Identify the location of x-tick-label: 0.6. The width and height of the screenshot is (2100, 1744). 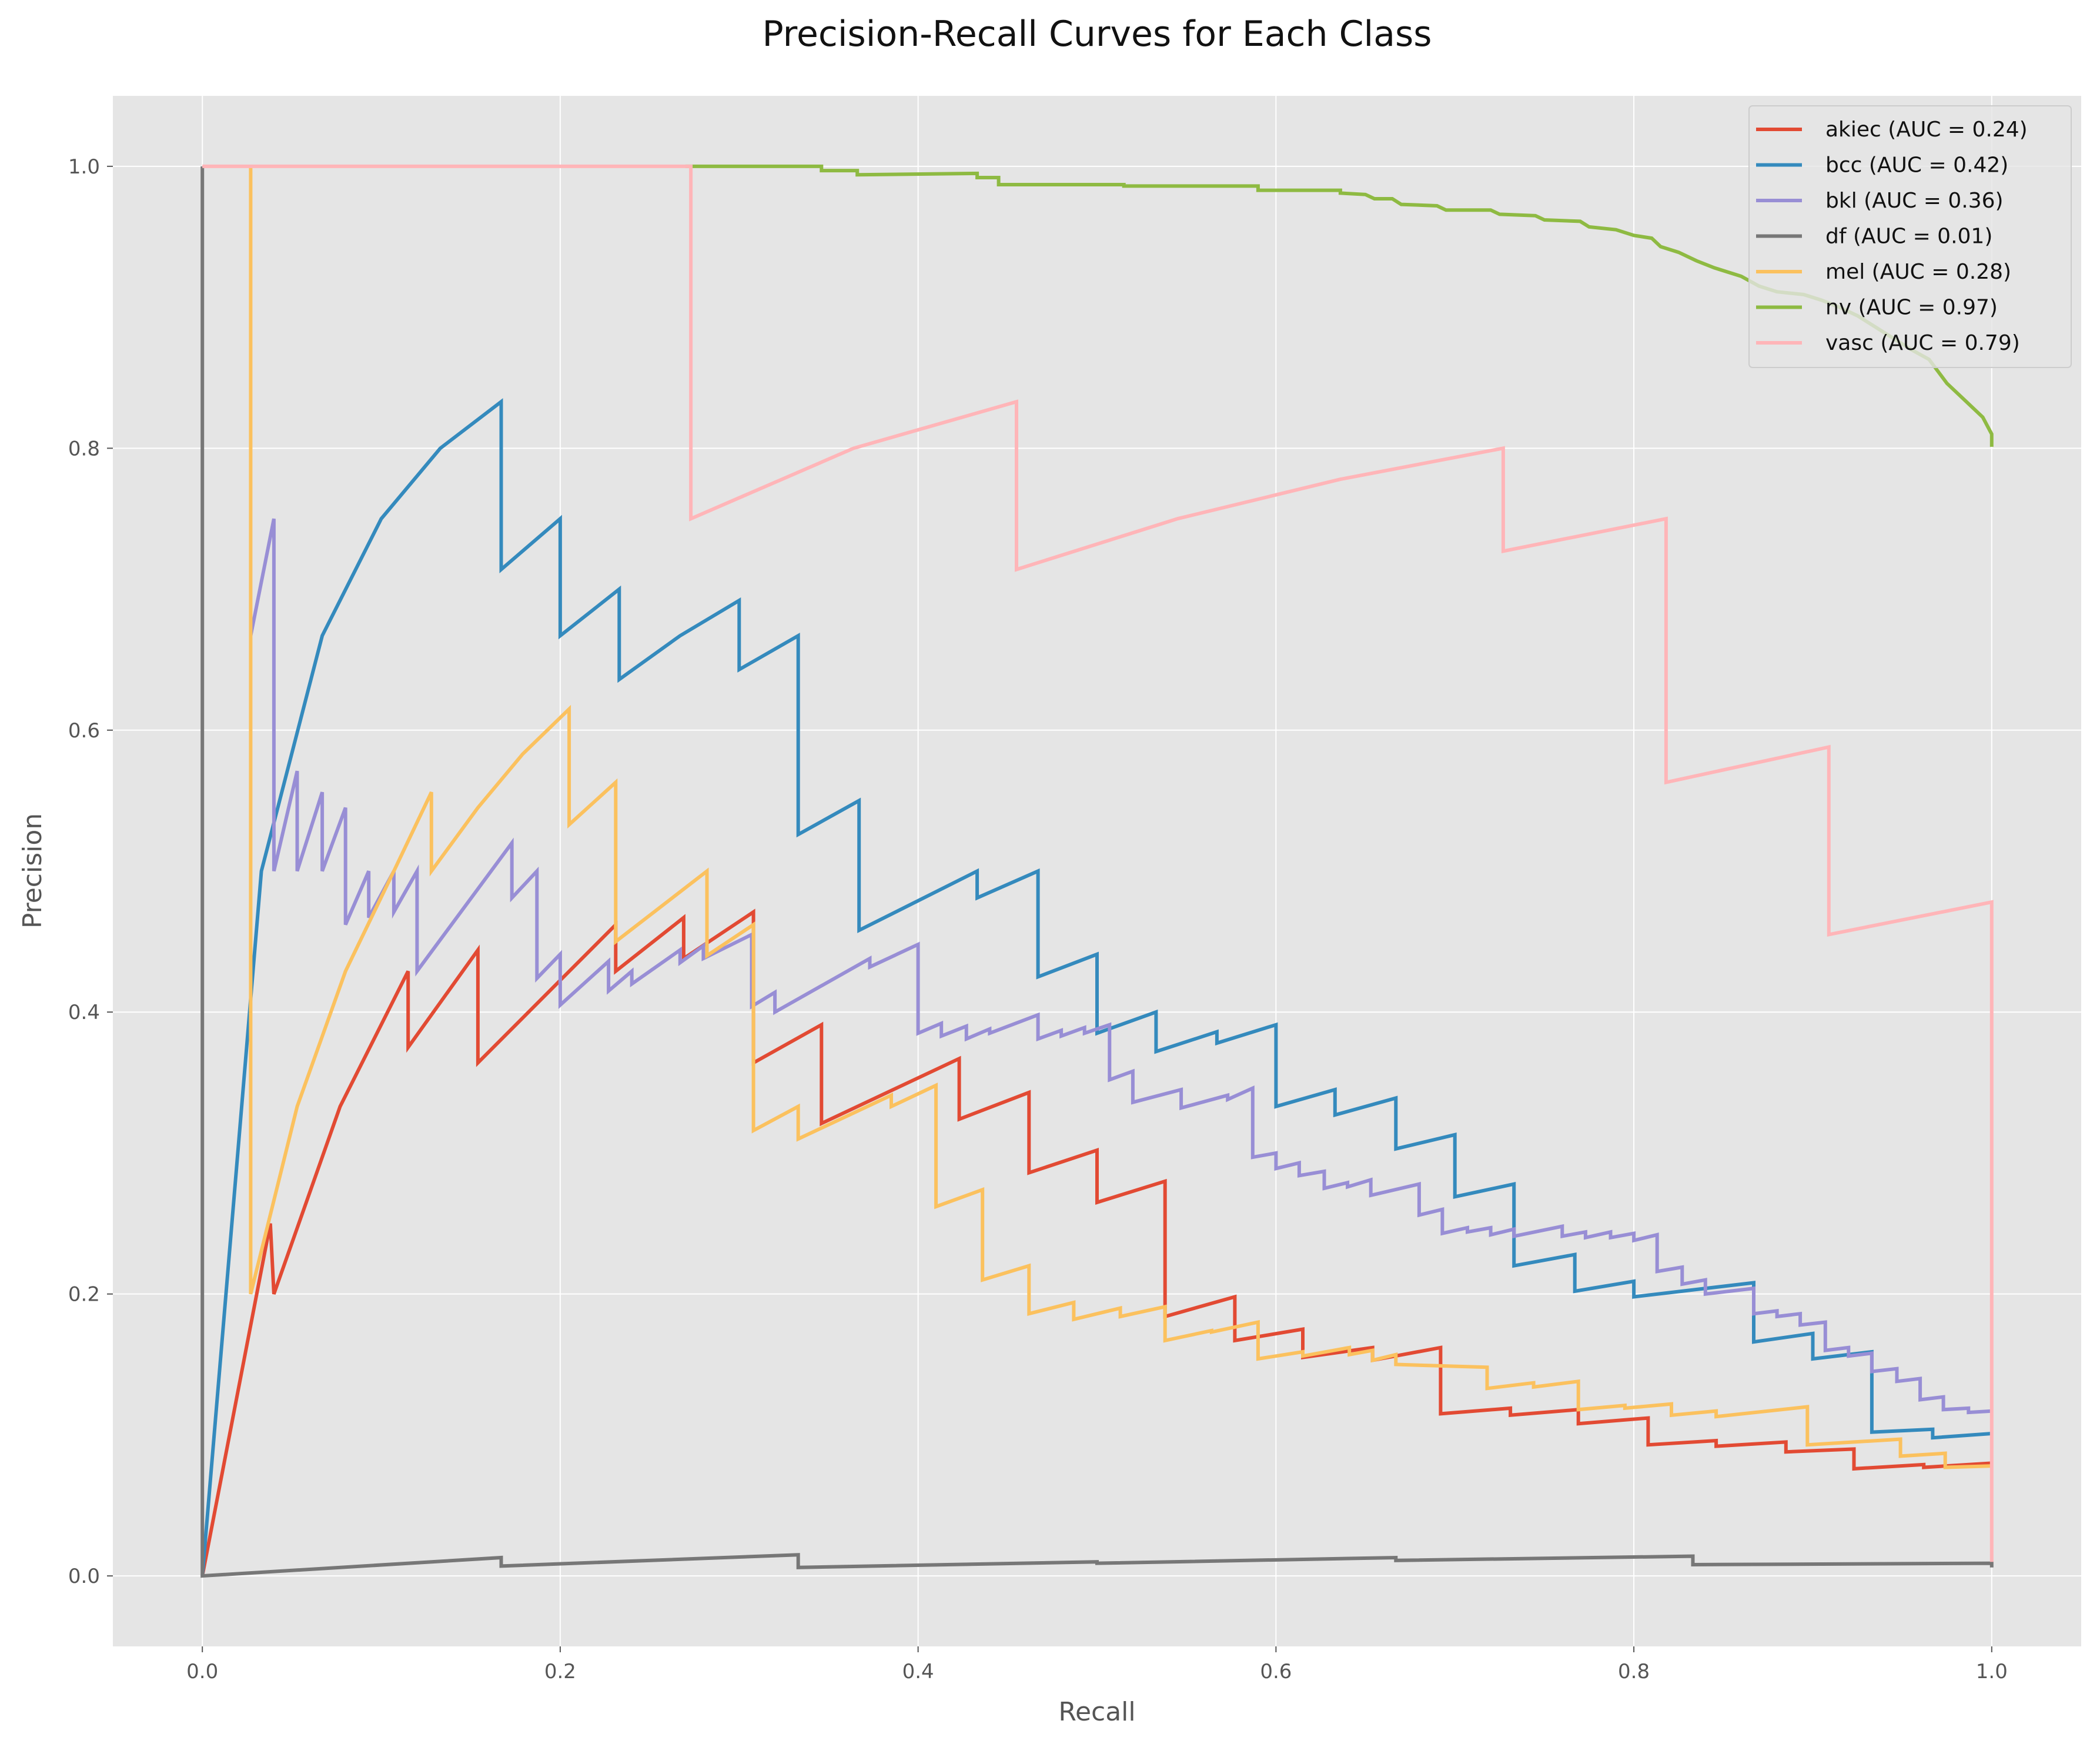
(1276, 1671).